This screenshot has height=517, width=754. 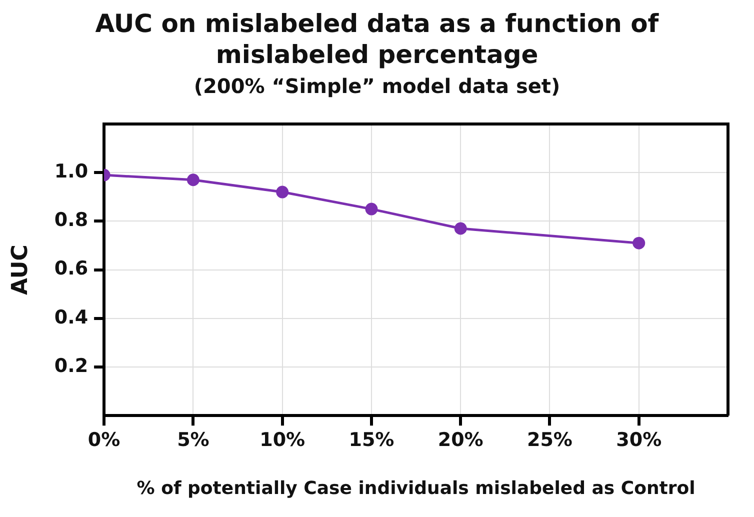 What do you see at coordinates (377, 86) in the screenshot?
I see `chart-subtitle: (200% “Simple” model data set)` at bounding box center [377, 86].